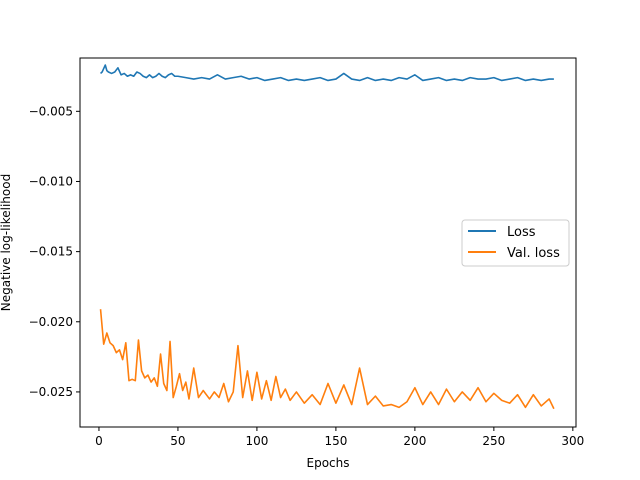 The height and width of the screenshot is (480, 640). What do you see at coordinates (99, 441) in the screenshot?
I see `x-tick-label: 0` at bounding box center [99, 441].